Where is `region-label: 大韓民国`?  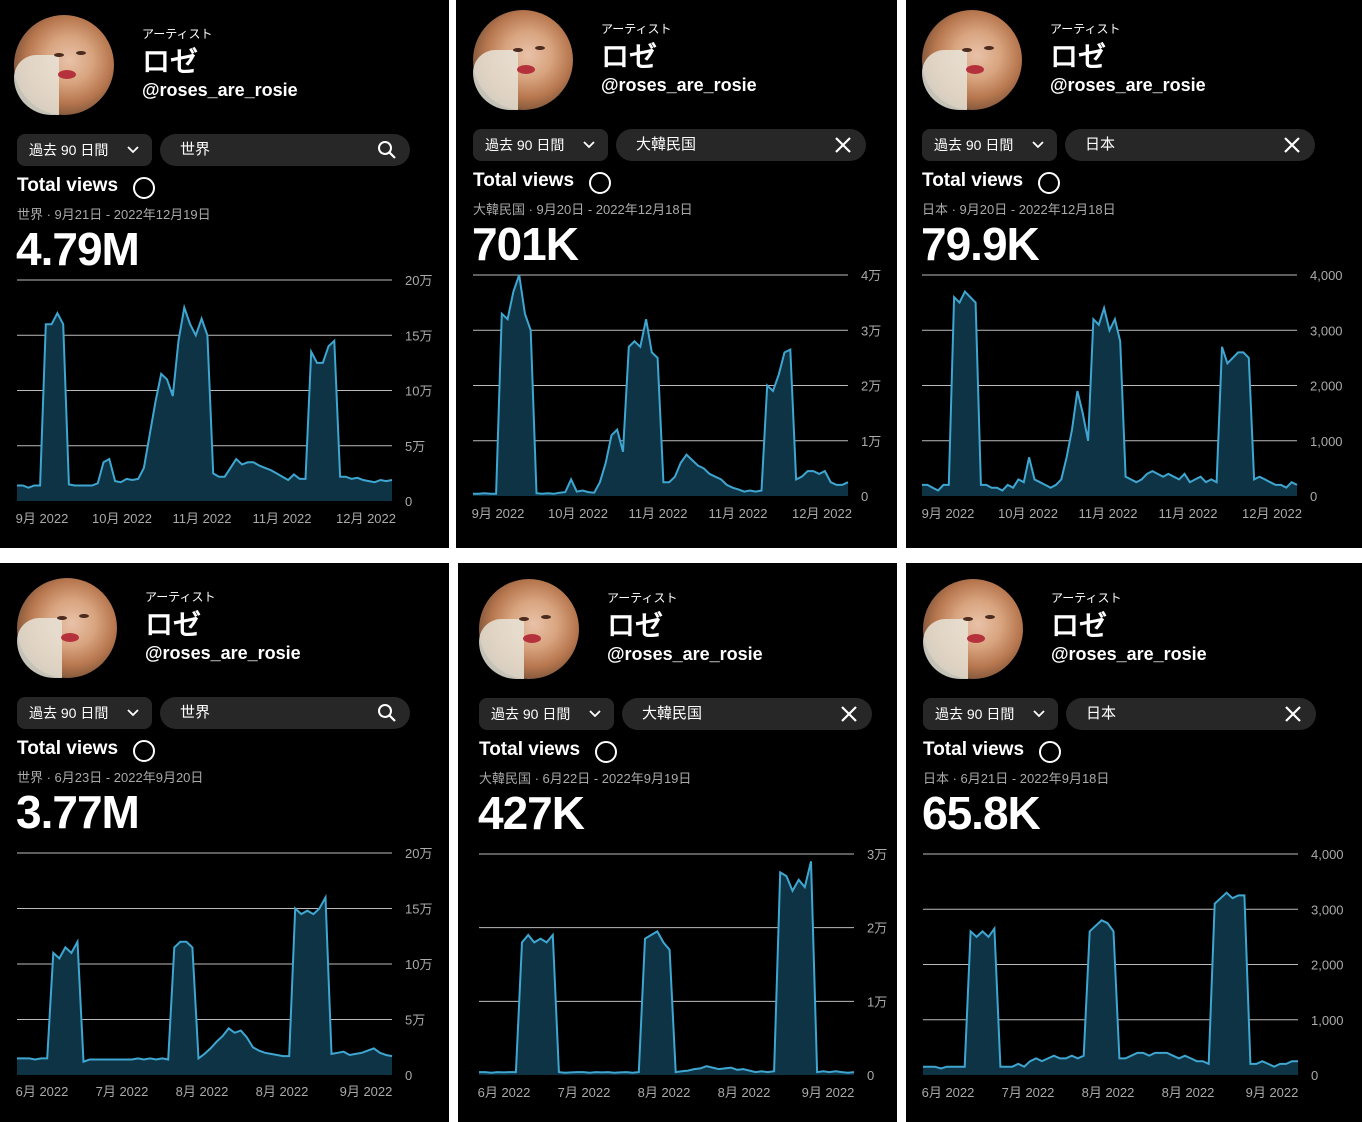
region-label: 大韓民国 is located at coordinates (672, 713).